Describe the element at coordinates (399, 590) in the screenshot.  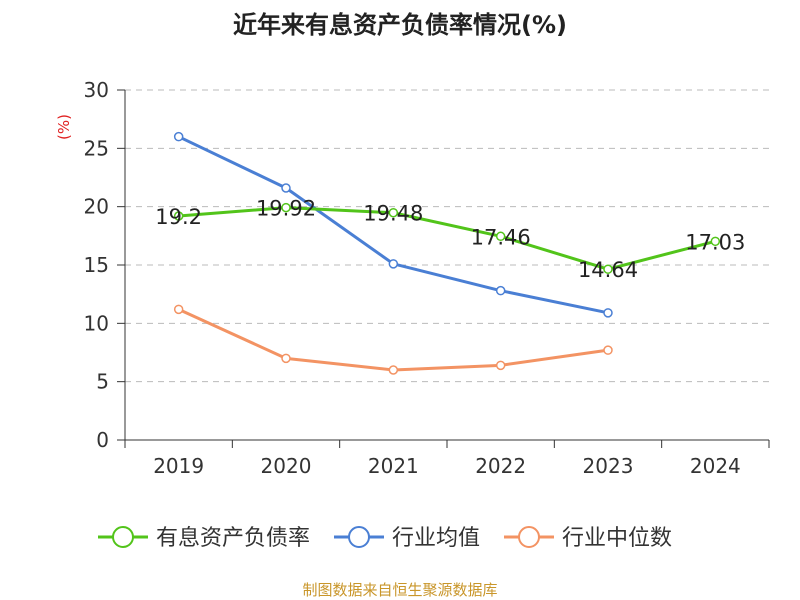
I see `source-note: 制图数据来自恒生聚源数据库` at that location.